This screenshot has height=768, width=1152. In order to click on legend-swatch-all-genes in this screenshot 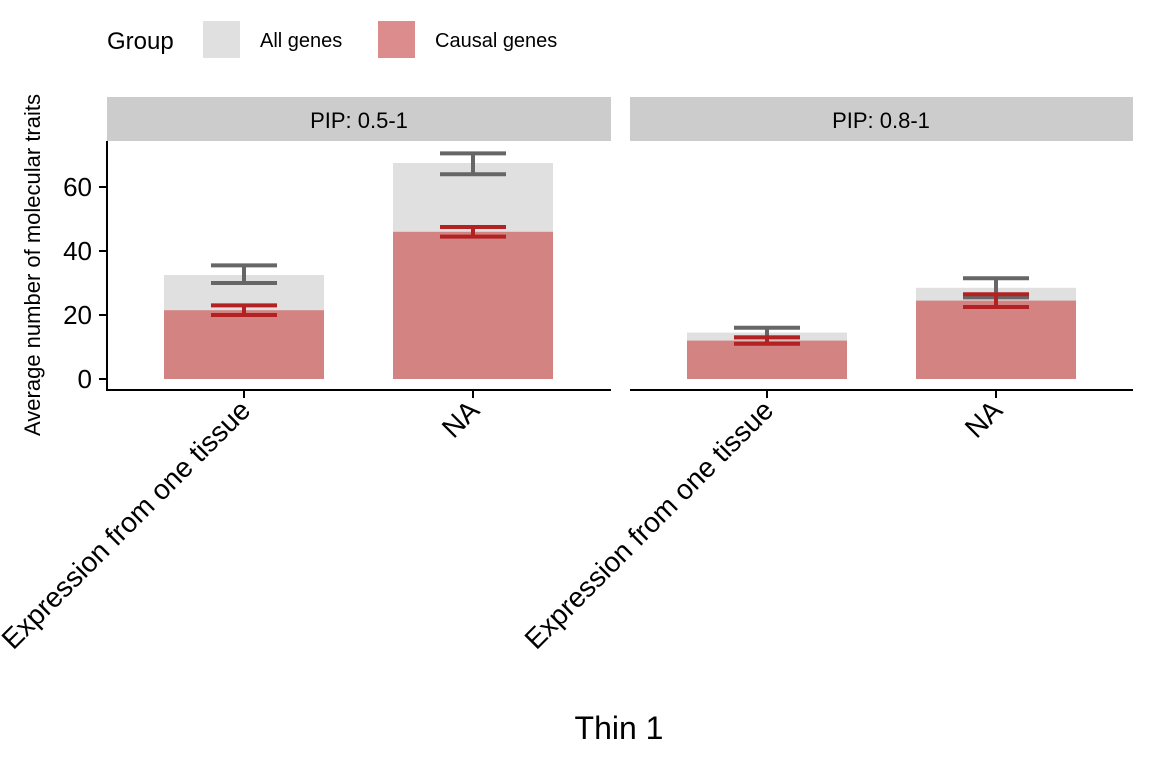, I will do `click(221, 39)`.